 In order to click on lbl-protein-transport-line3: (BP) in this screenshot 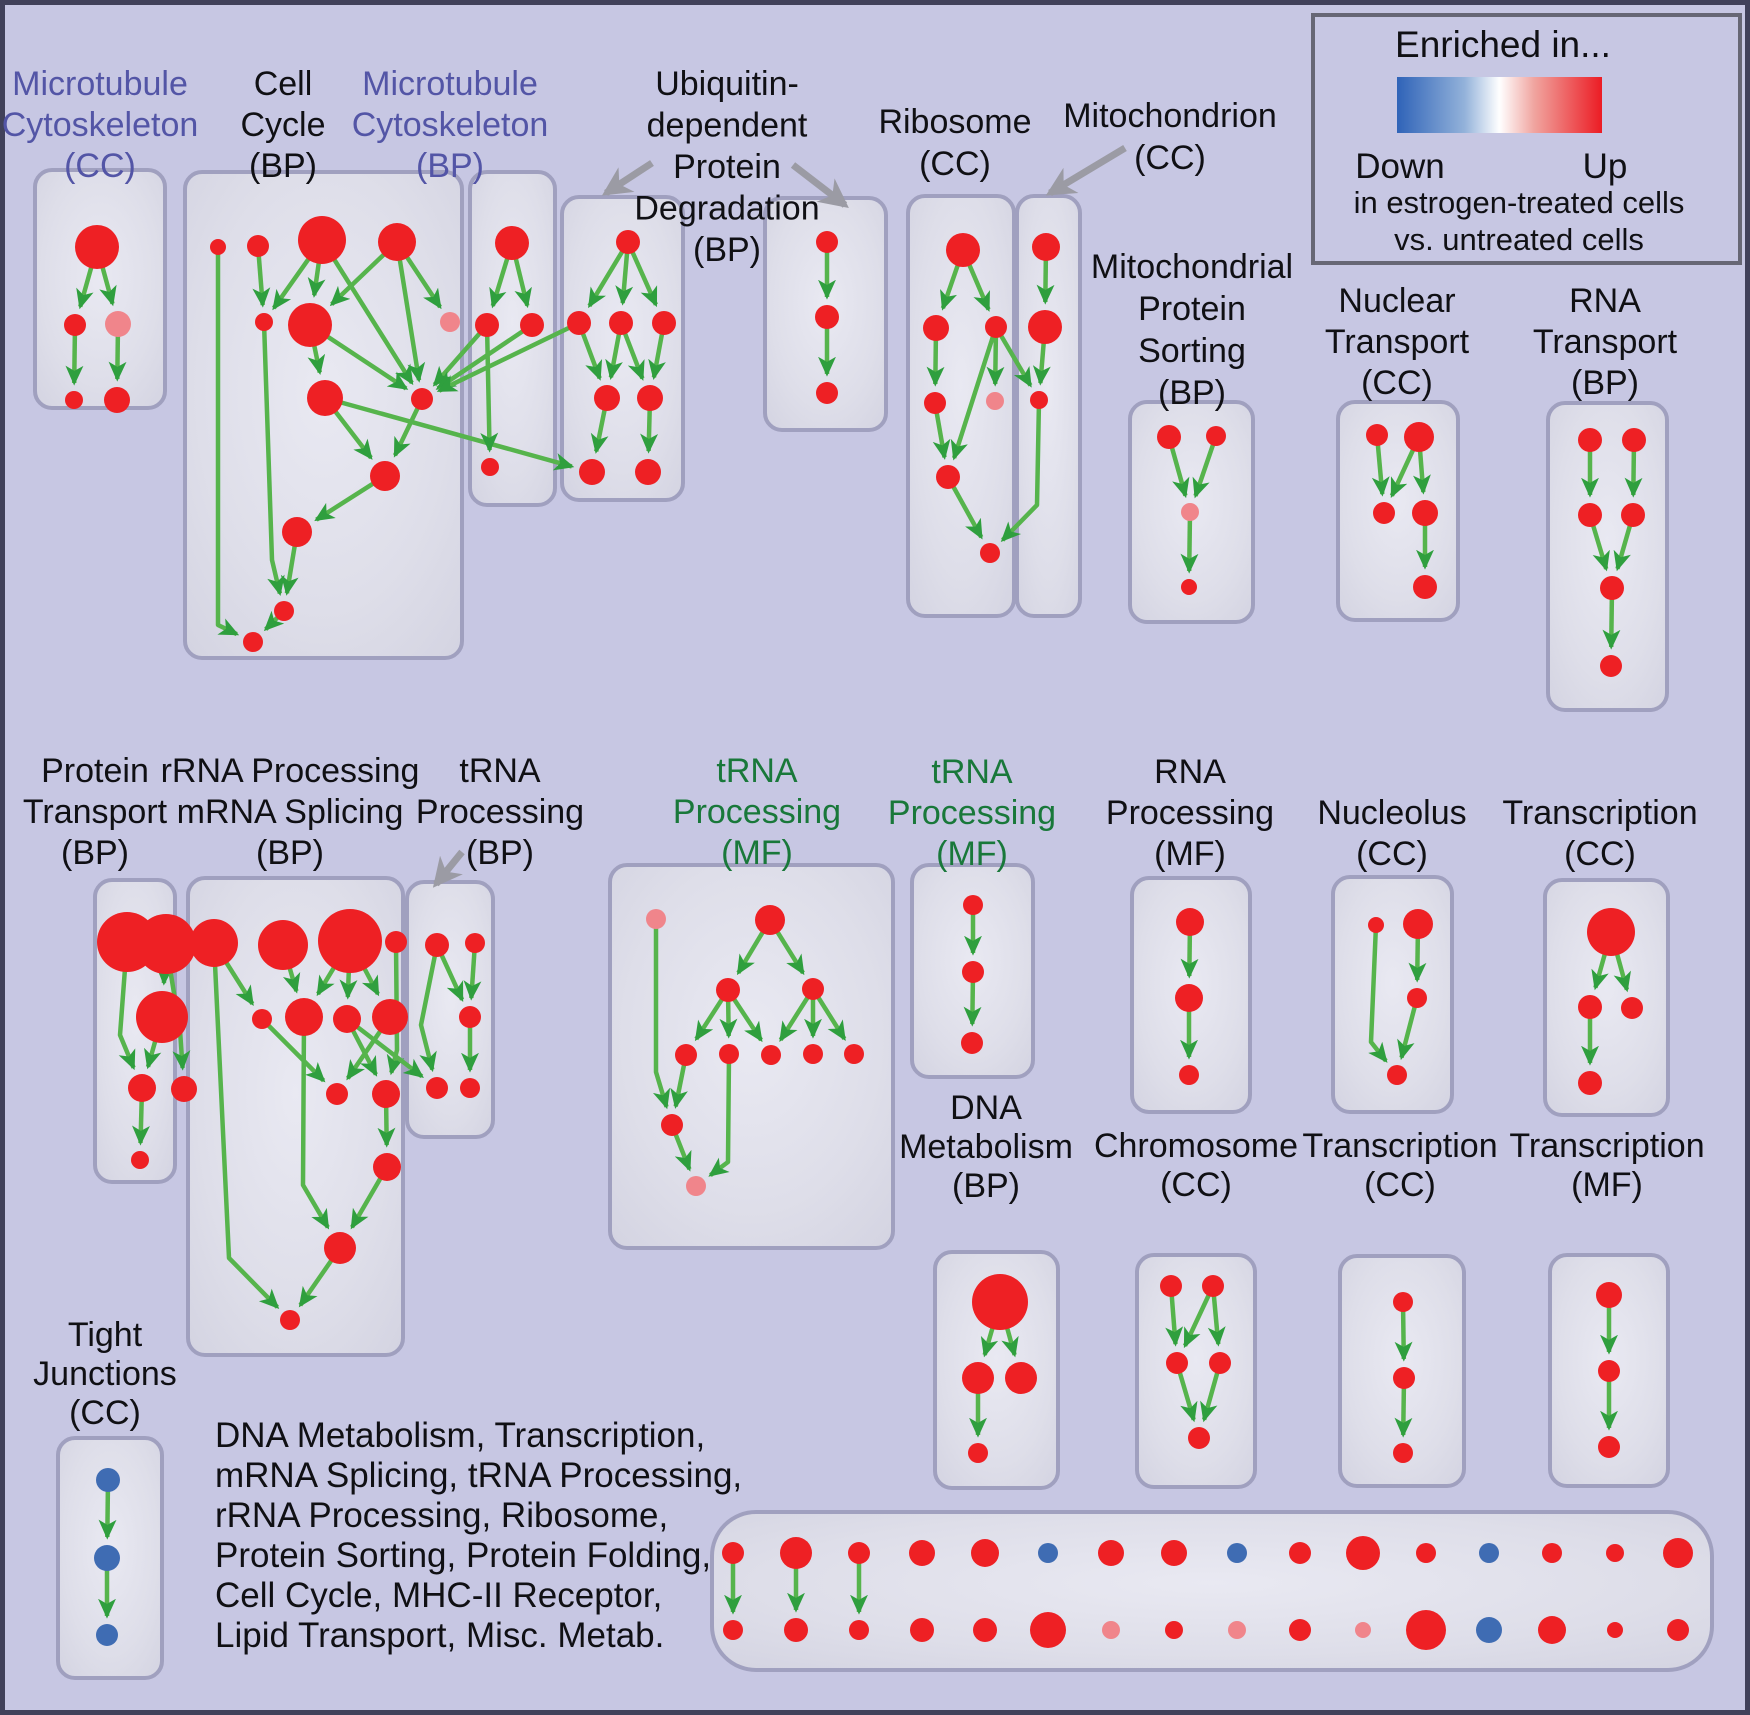, I will do `click(95, 853)`.